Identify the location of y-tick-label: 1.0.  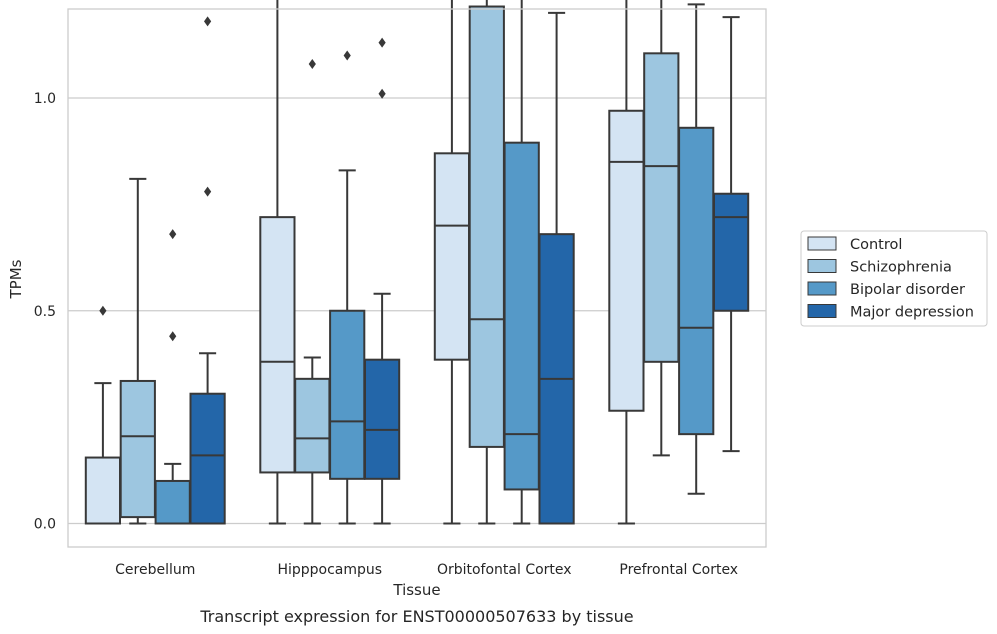
(45, 99).